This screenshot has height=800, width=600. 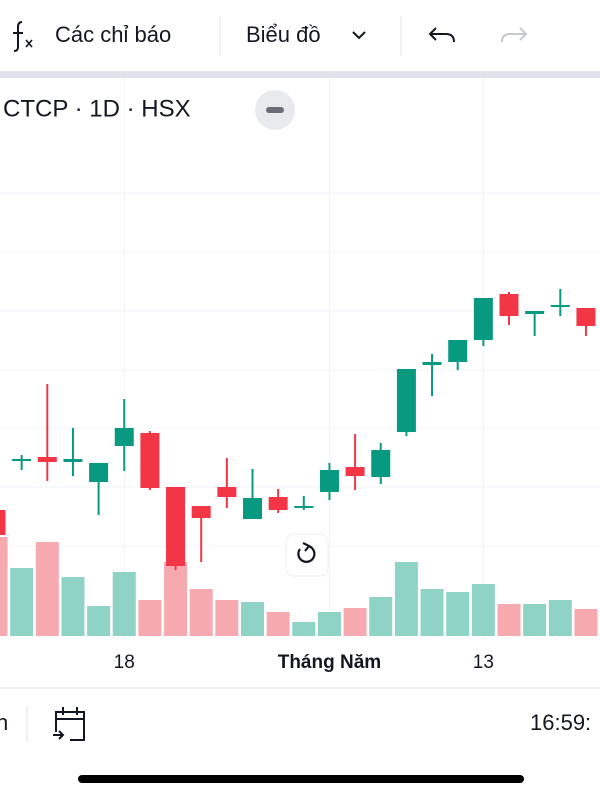 What do you see at coordinates (560, 722) in the screenshot?
I see `time: 16:59:` at bounding box center [560, 722].